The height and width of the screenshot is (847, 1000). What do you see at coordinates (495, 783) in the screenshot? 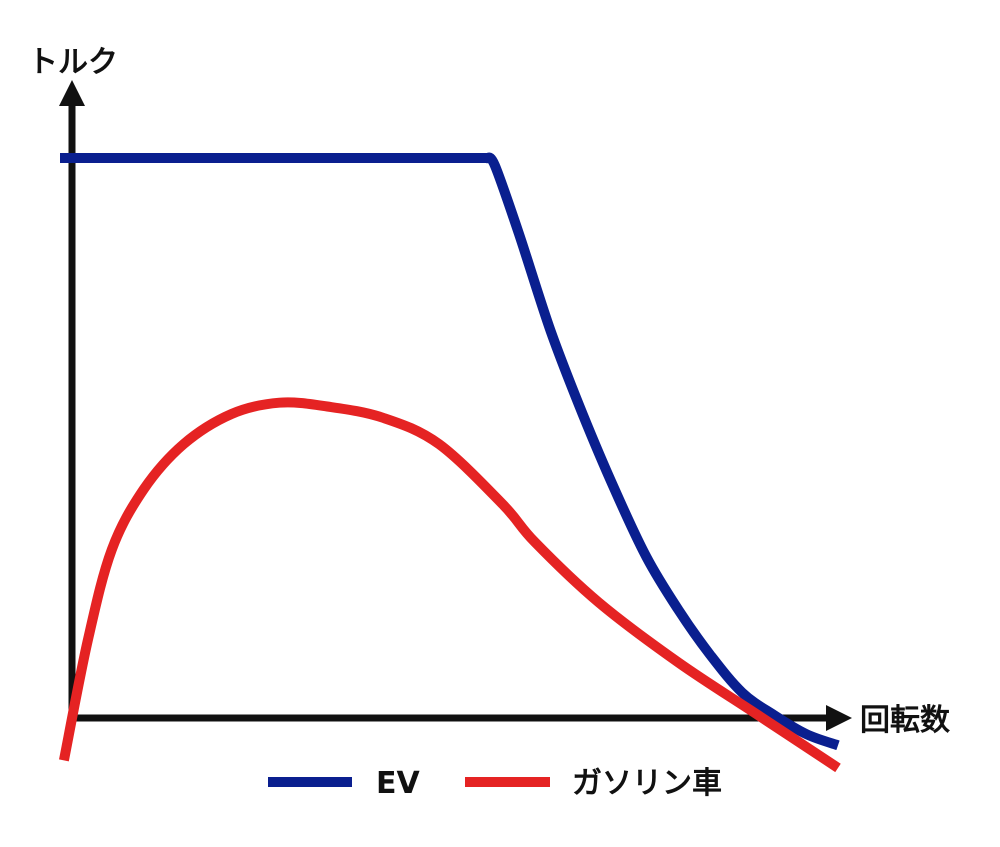
I see `legend: EV ガソリン車` at bounding box center [495, 783].